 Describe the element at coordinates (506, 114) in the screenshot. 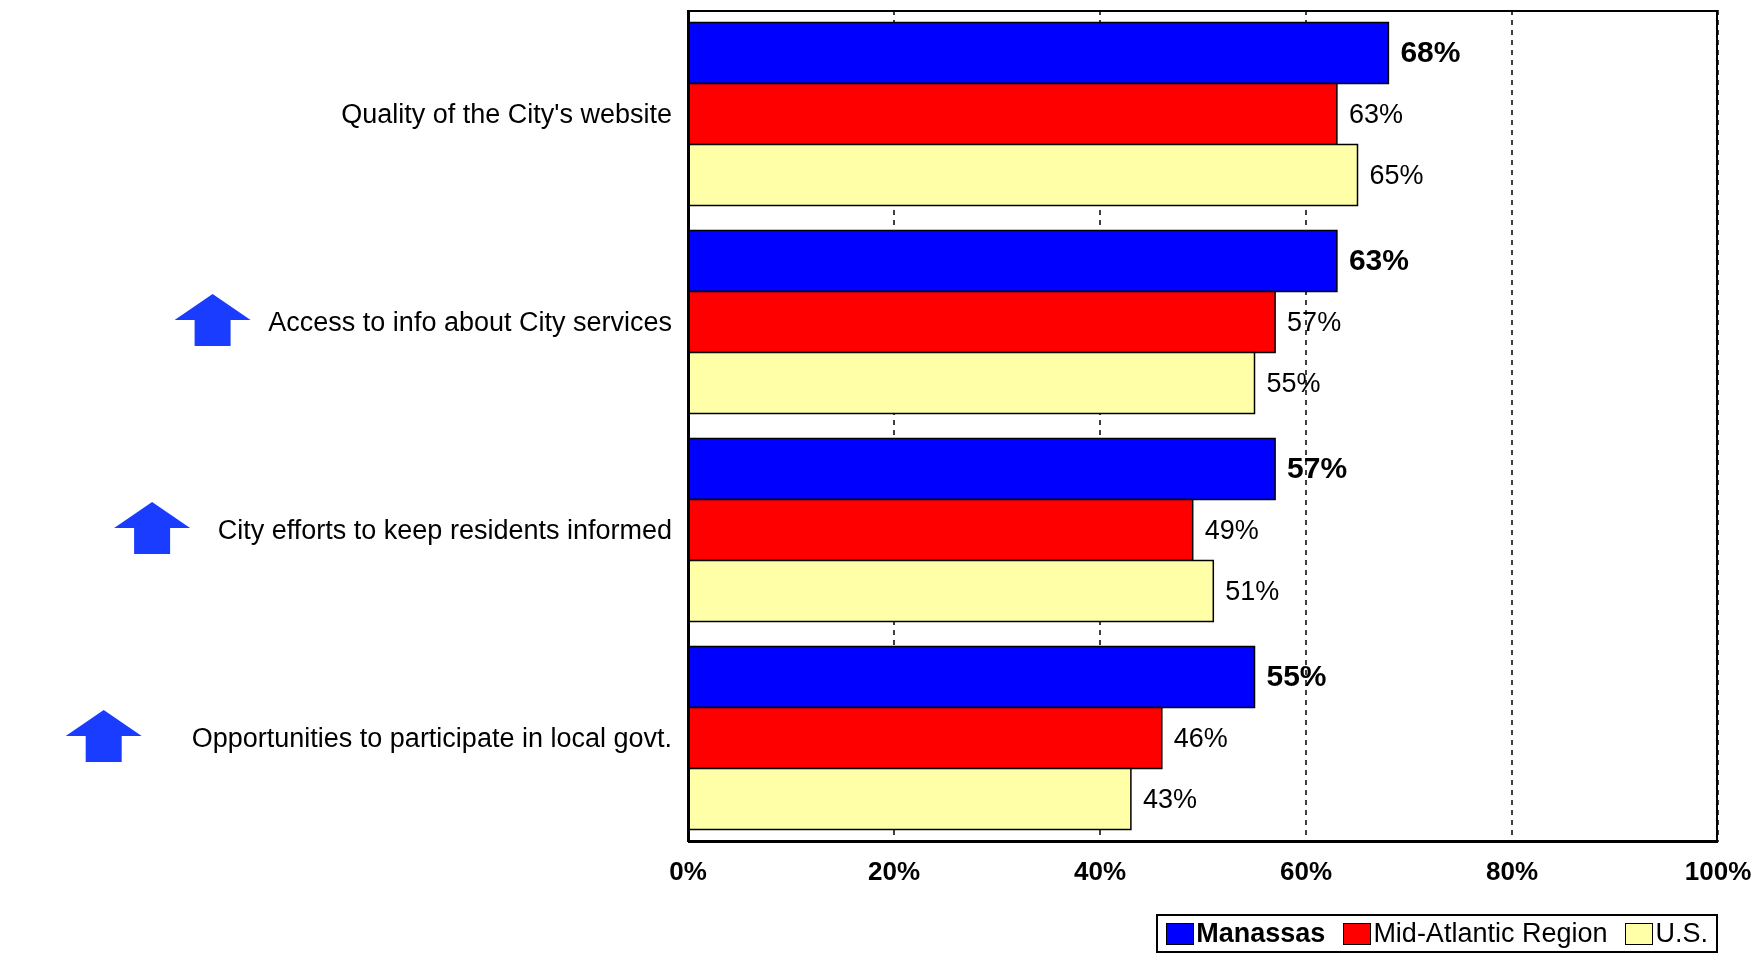

I see `y-tick-label: Quality of the City's website` at that location.